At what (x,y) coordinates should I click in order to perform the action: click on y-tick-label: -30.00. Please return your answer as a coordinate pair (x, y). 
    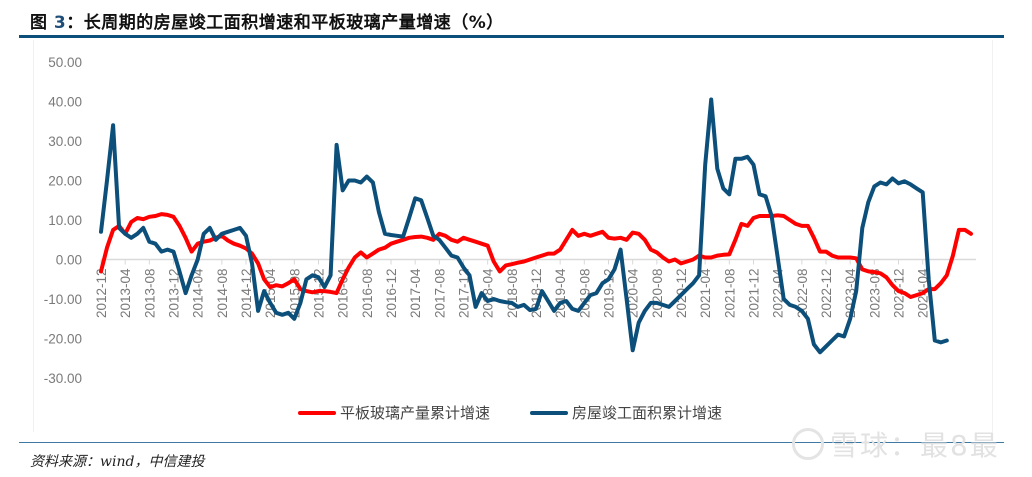
    Looking at the image, I should click on (63, 378).